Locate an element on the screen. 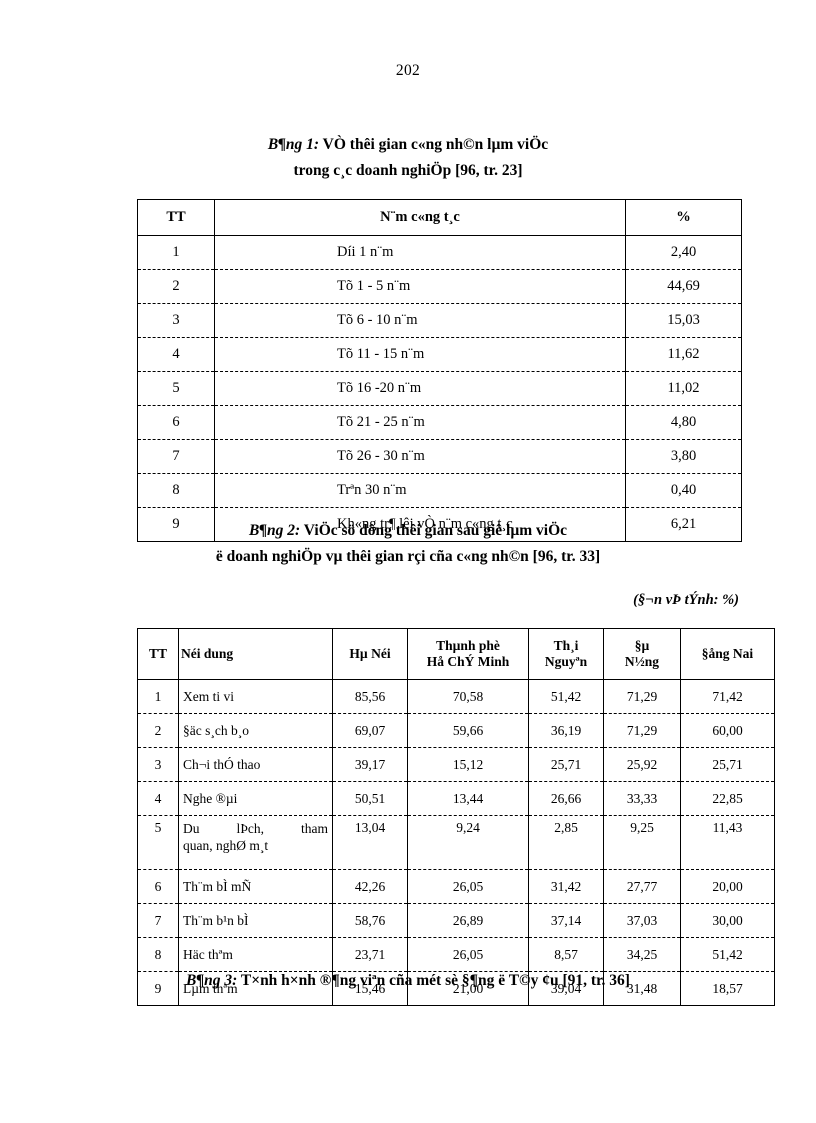 This screenshot has height=1123, width=816. cell-percent: 15,03 is located at coordinates (683, 320).